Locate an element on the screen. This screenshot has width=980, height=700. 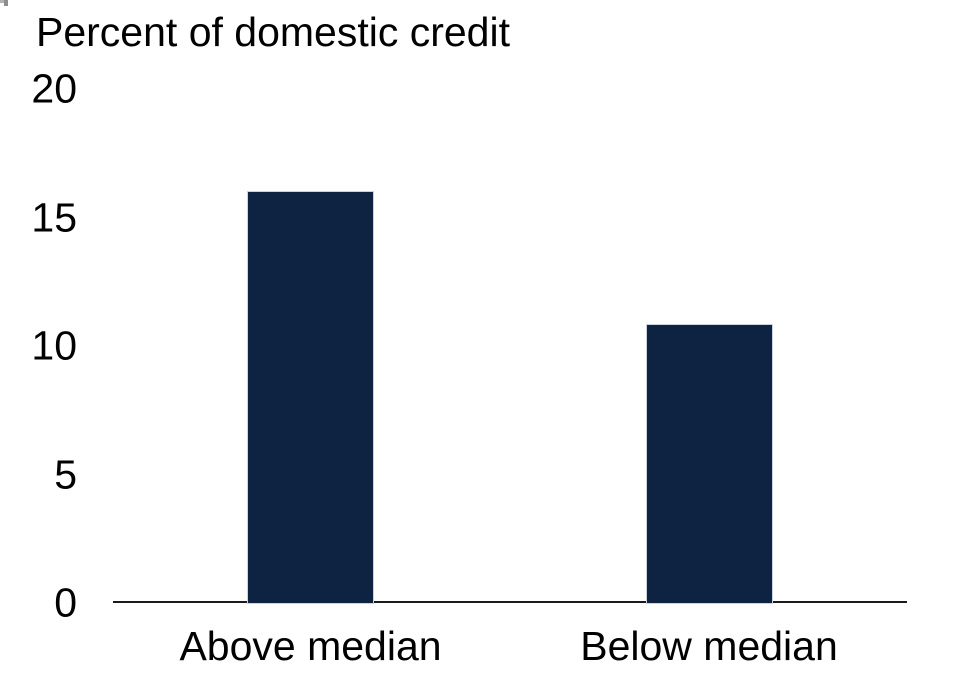
x-category-label-below-median: Below median is located at coordinates (709, 646).